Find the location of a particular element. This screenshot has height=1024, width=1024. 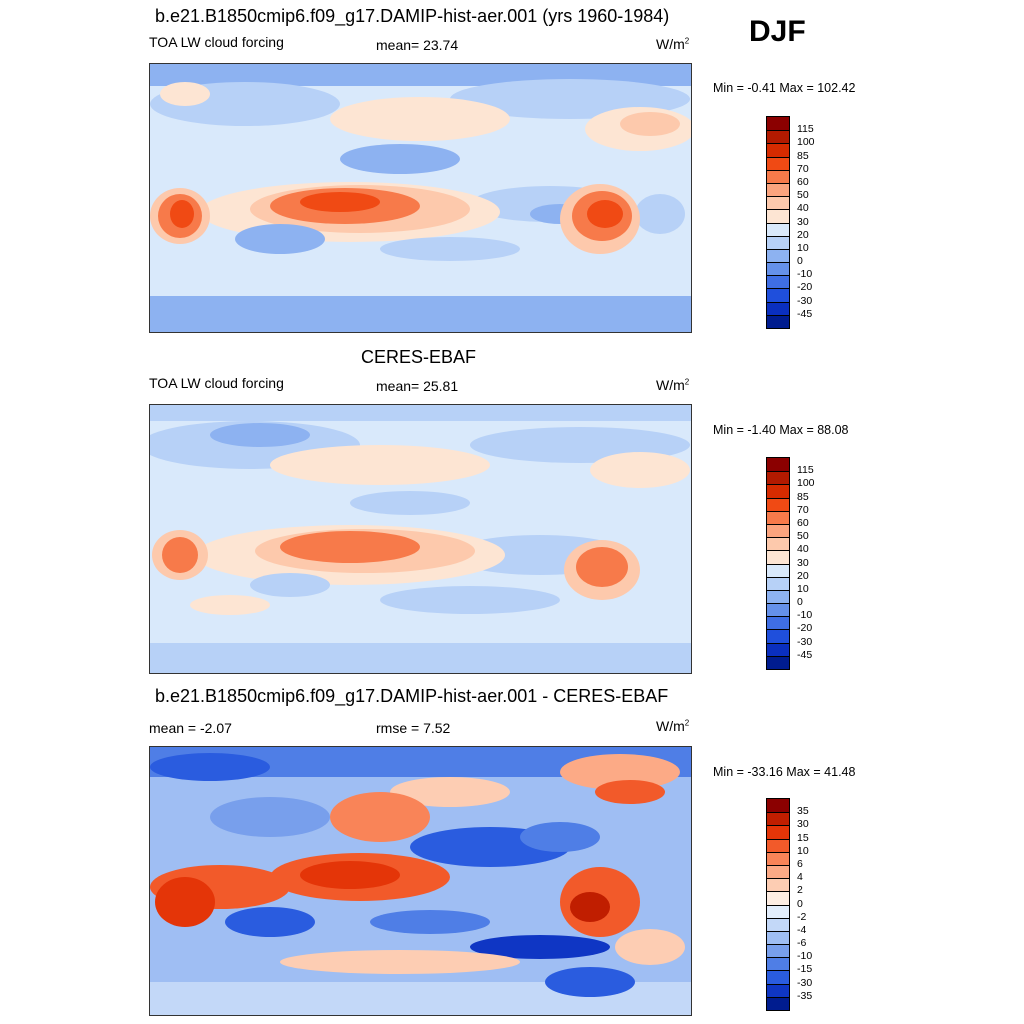

colorbar-tick-label: 100 is located at coordinates (806, 483).